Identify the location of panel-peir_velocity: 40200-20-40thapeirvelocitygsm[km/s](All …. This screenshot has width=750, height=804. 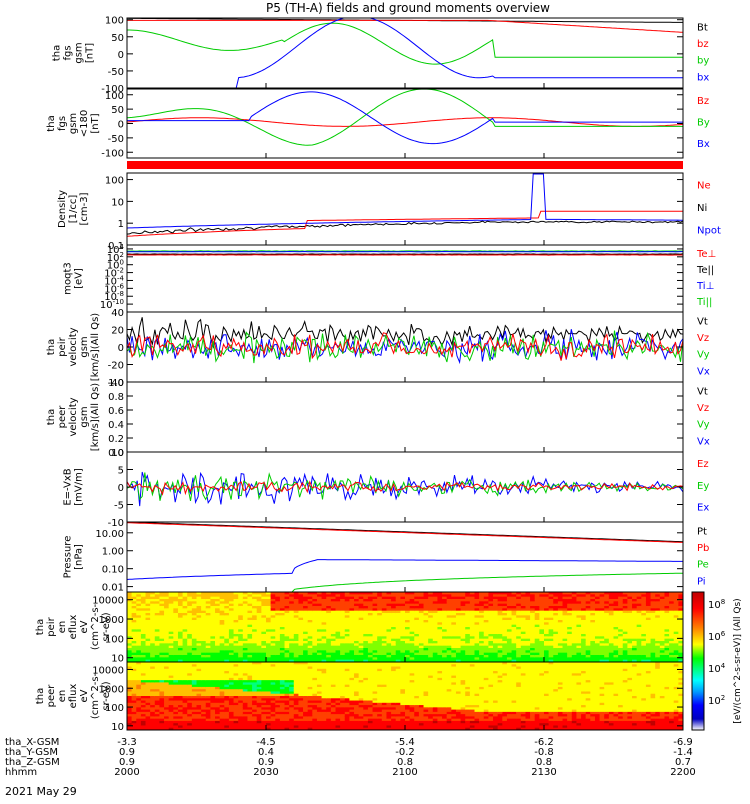
(378, 348).